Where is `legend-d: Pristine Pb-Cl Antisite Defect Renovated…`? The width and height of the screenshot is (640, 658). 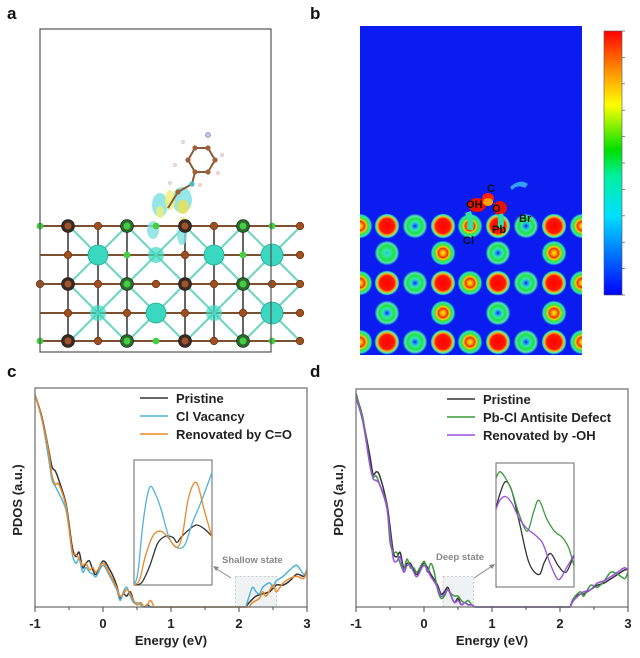
legend-d: Pristine Pb-Cl Antisite Defect Renovated… is located at coordinates (529, 417).